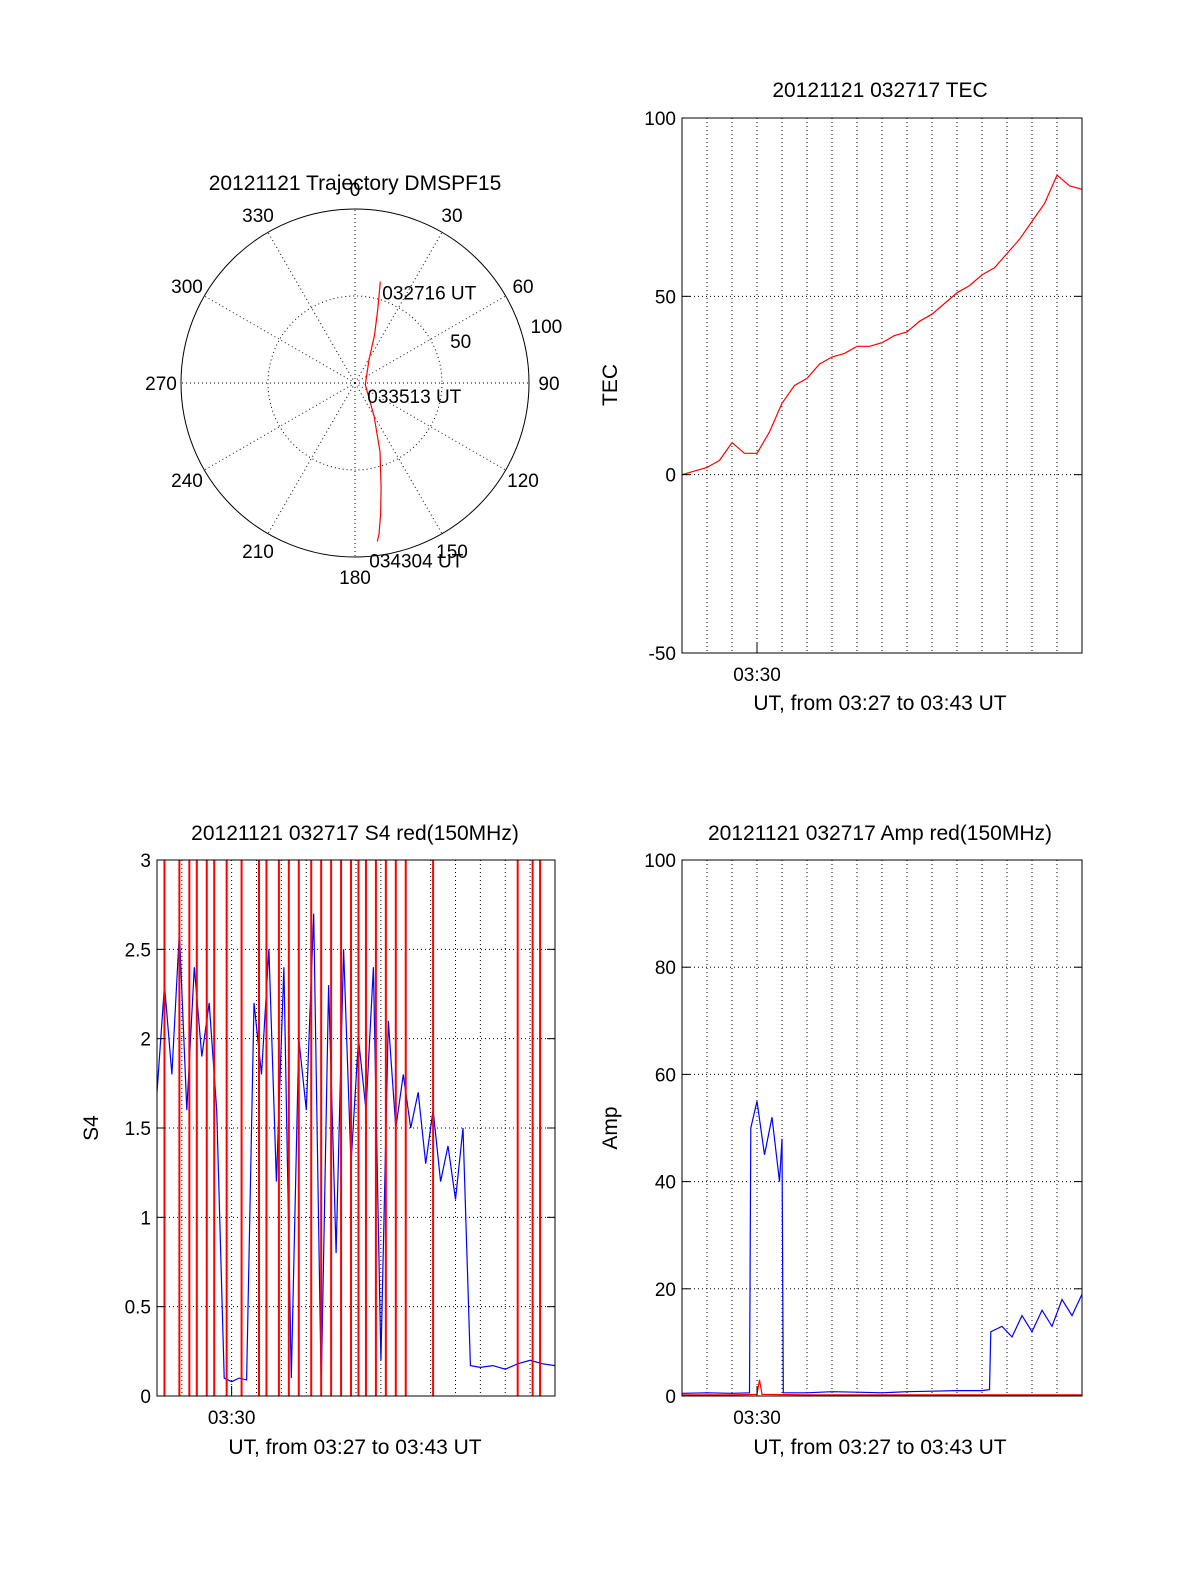 This screenshot has height=1575, width=1200. Describe the element at coordinates (880, 833) in the screenshot. I see `amp-title: 20121121 032717 Amp red(150MHz)` at that location.